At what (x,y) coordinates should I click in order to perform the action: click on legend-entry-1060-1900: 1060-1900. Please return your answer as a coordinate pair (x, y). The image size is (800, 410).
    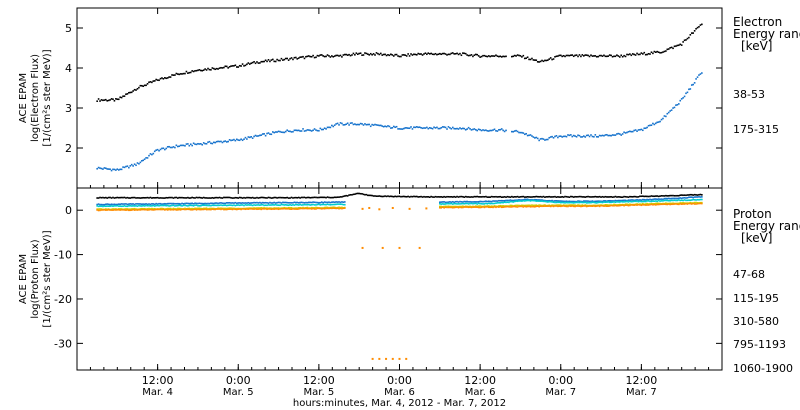
    Looking at the image, I should click on (763, 368).